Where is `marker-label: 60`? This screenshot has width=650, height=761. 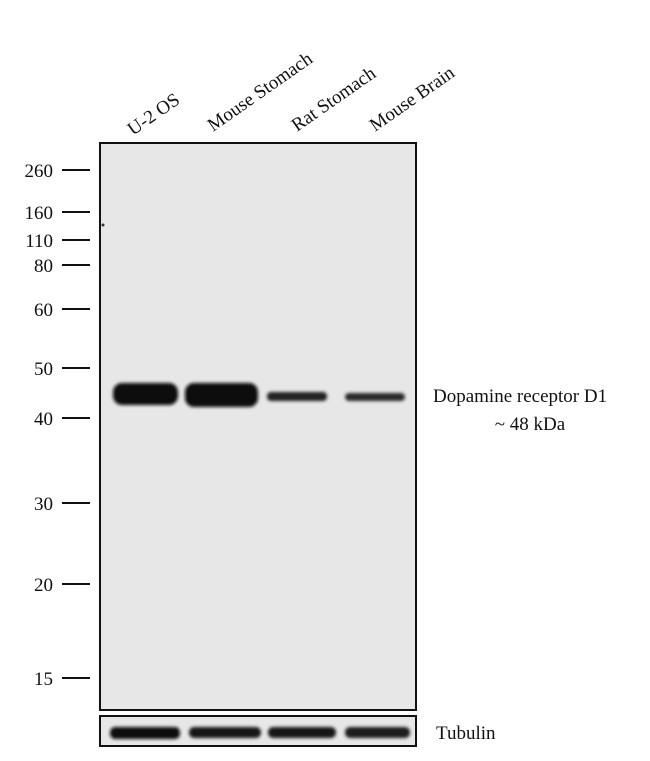
marker-label: 60 is located at coordinates (43, 310).